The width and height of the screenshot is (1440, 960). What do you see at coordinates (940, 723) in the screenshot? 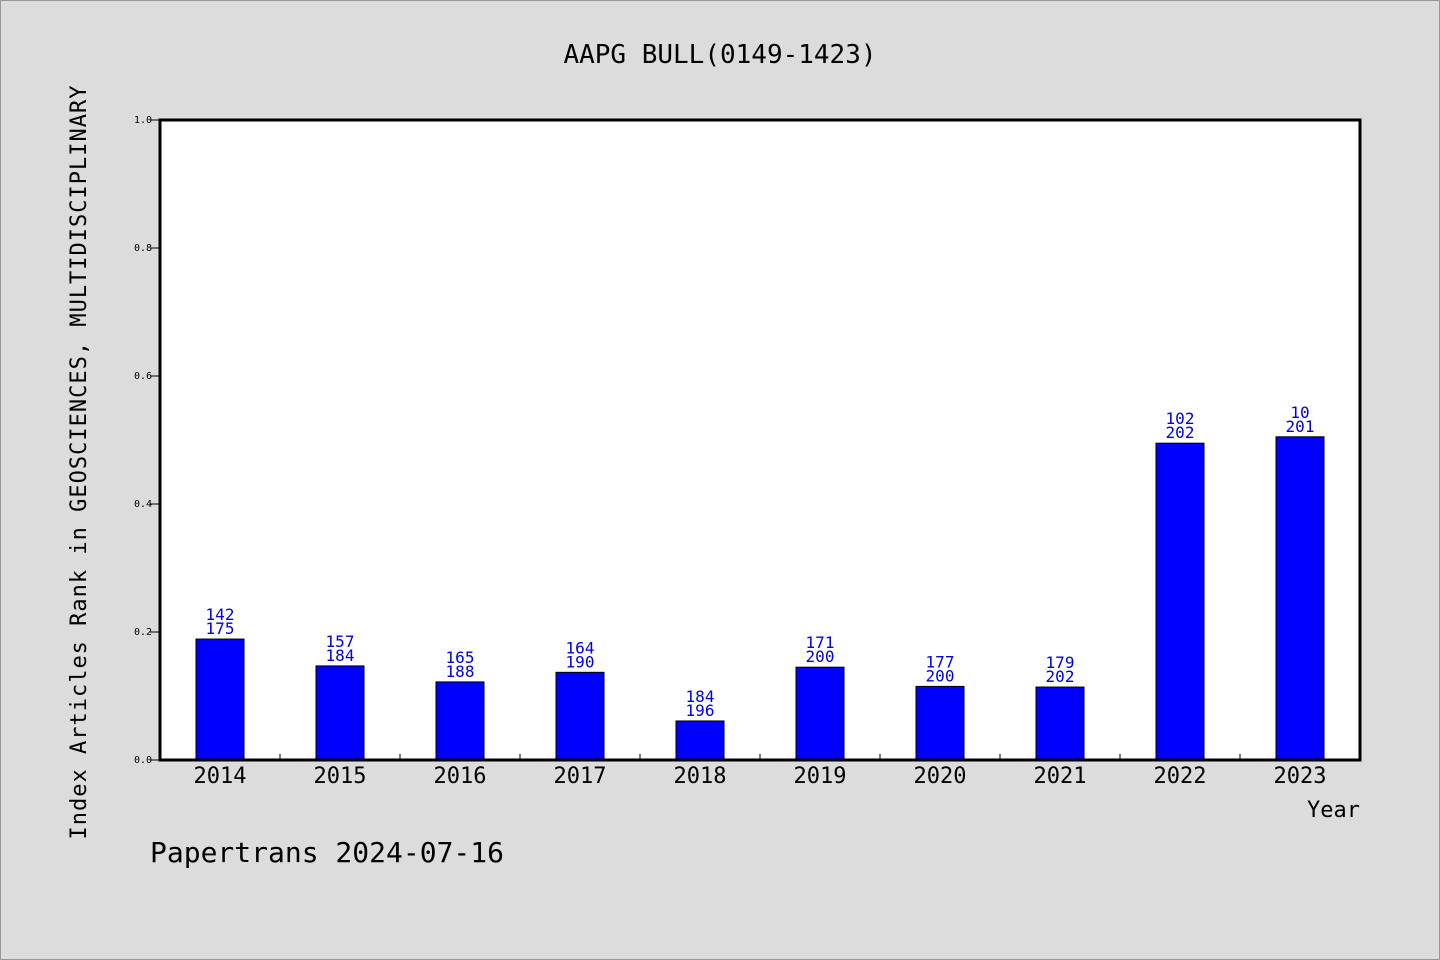
I see `bar-2020` at bounding box center [940, 723].